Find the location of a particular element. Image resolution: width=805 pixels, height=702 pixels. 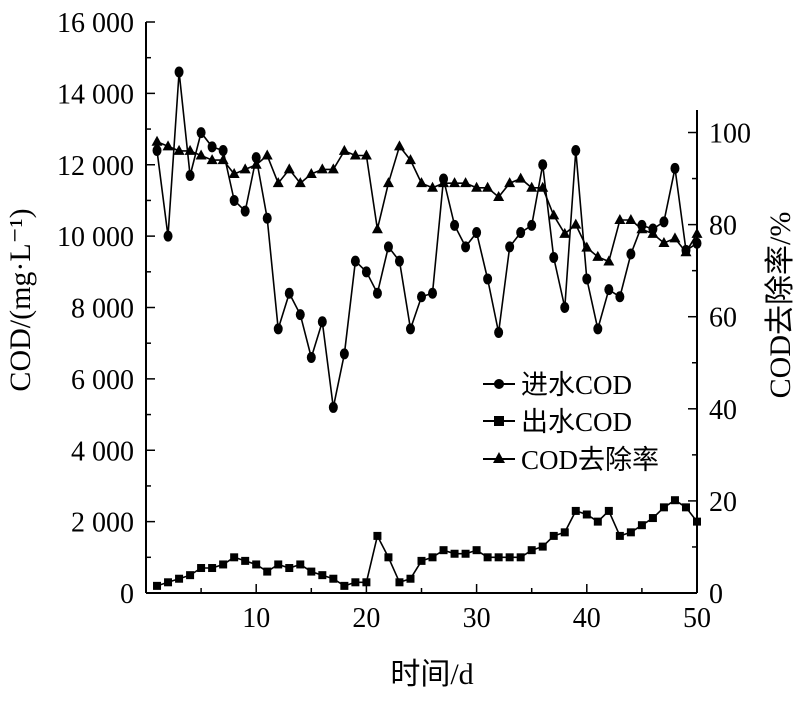

x-axis-ticks: 10 20 30 40 50 is located at coordinates (455, 609).